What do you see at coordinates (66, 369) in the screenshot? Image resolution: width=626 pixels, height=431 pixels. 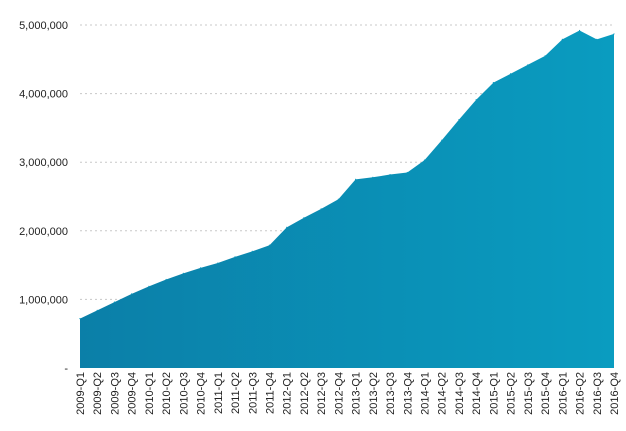 I see `y-tick-label: -` at bounding box center [66, 369].